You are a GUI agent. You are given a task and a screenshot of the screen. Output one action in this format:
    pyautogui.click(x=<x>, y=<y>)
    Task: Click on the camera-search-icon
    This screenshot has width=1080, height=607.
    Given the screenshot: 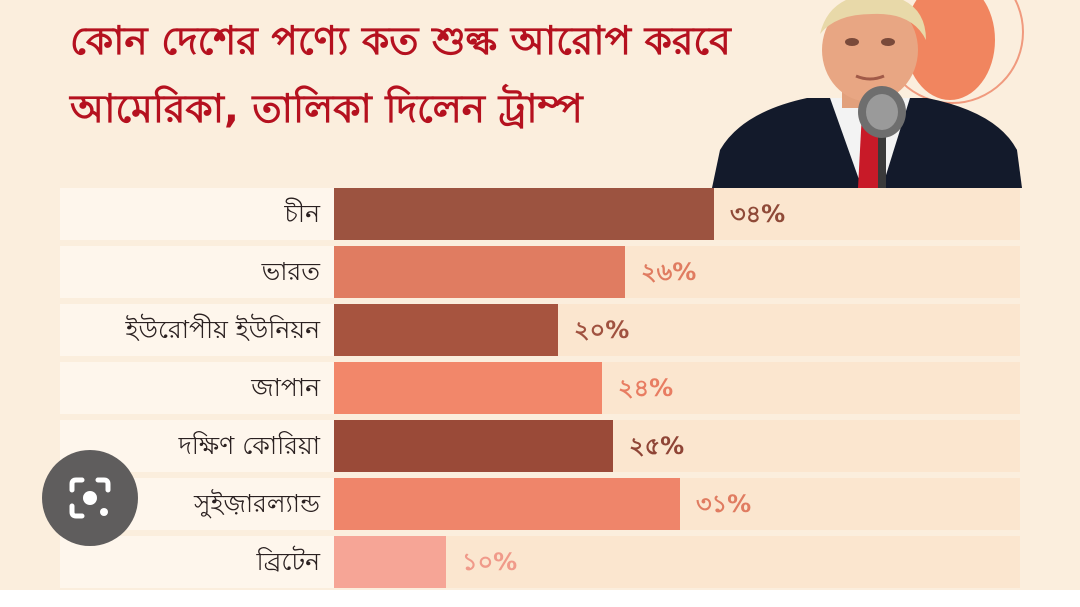 What is the action you would take?
    pyautogui.click(x=90, y=498)
    